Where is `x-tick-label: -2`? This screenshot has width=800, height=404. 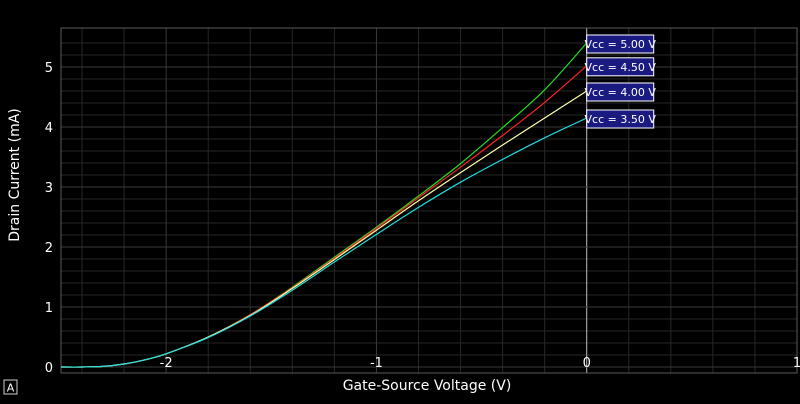
x-tick-label: -2 is located at coordinates (166, 363).